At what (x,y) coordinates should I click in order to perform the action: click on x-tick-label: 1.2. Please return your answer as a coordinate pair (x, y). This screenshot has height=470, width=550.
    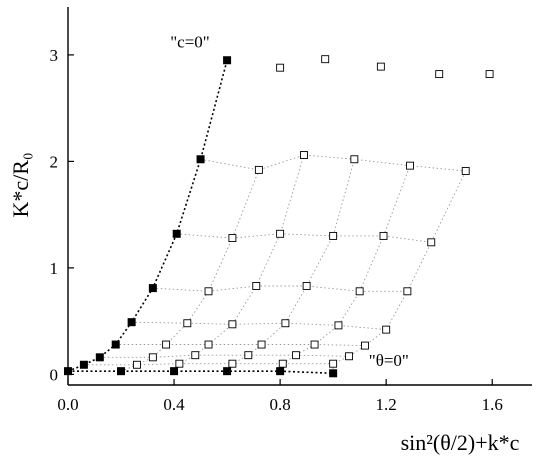
    Looking at the image, I should click on (386, 404).